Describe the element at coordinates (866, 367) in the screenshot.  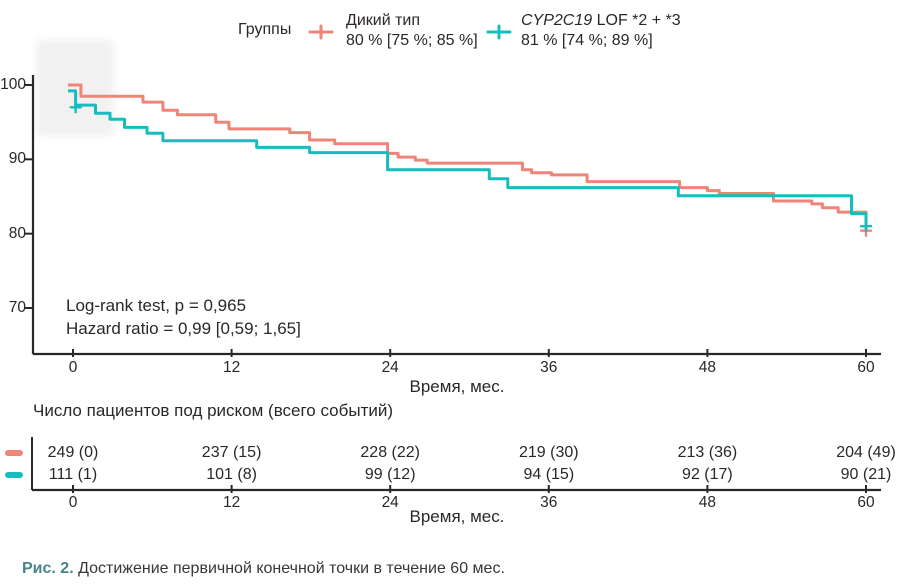
I see `x-tick-label: 60` at that location.